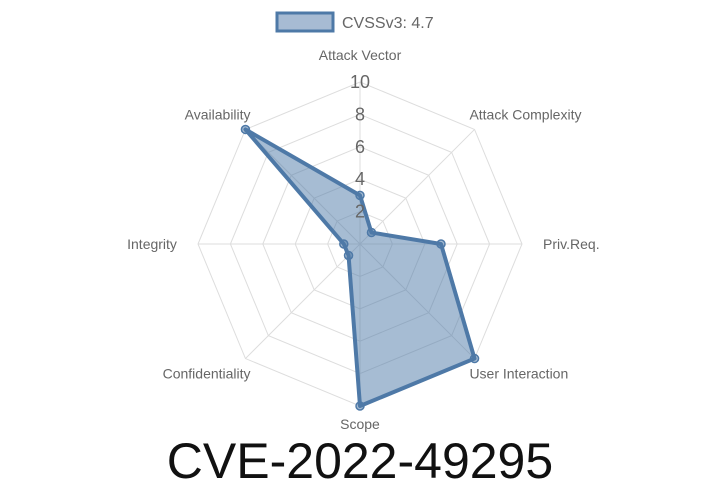  Describe the element at coordinates (360, 212) in the screenshot. I see `tick-label: 2` at that location.